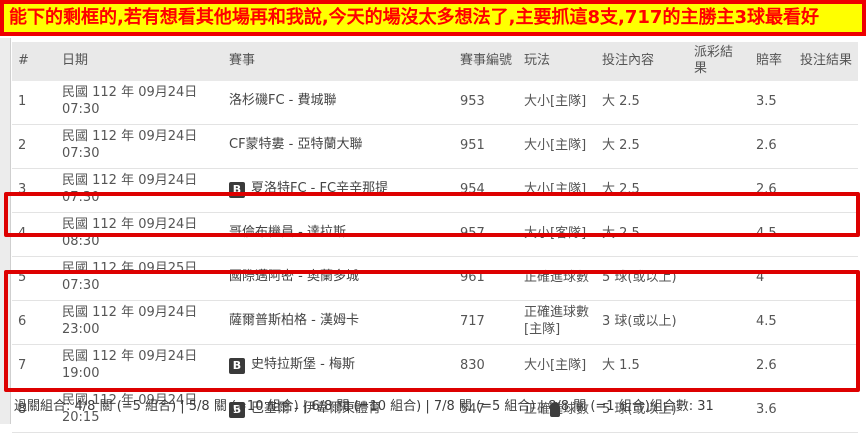 This screenshot has height=433, width=866. I want to click on time-text: 20:15, so click(81, 417).